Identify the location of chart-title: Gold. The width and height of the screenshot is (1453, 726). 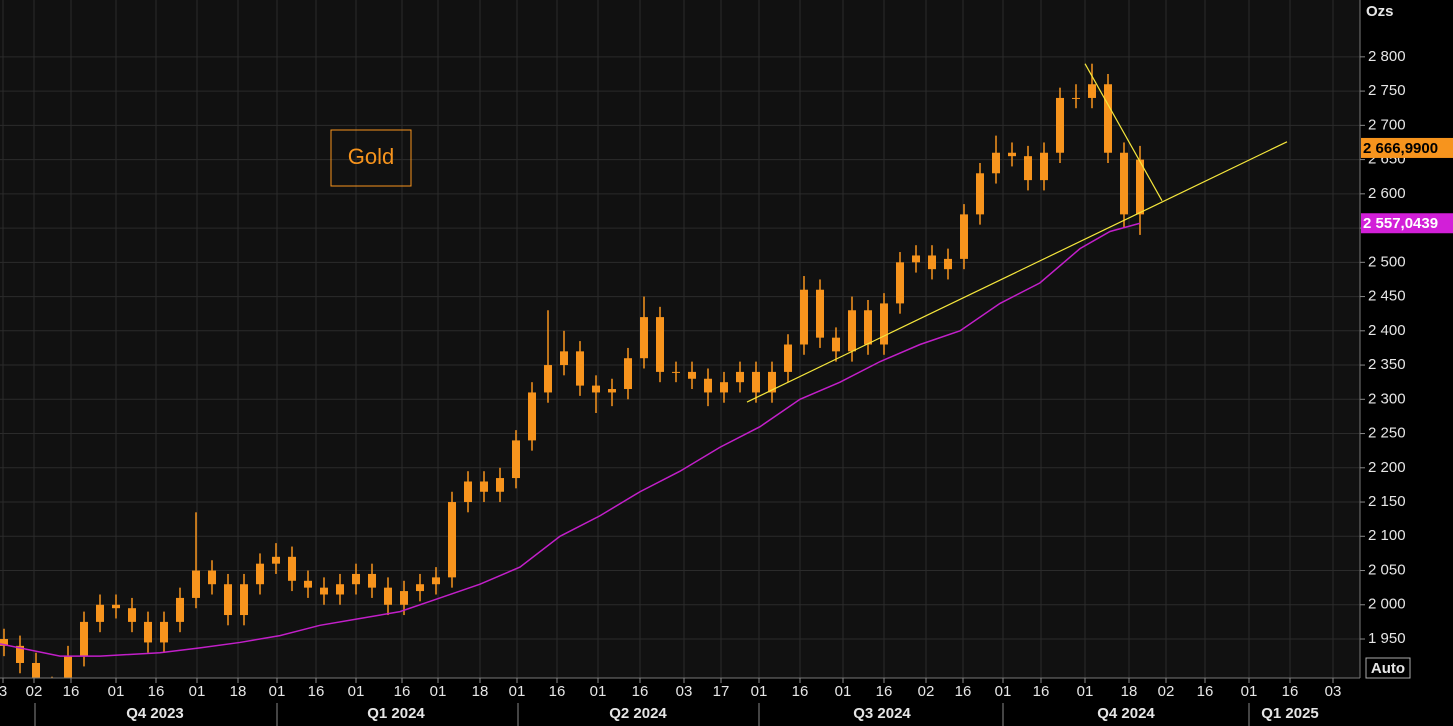
(371, 156).